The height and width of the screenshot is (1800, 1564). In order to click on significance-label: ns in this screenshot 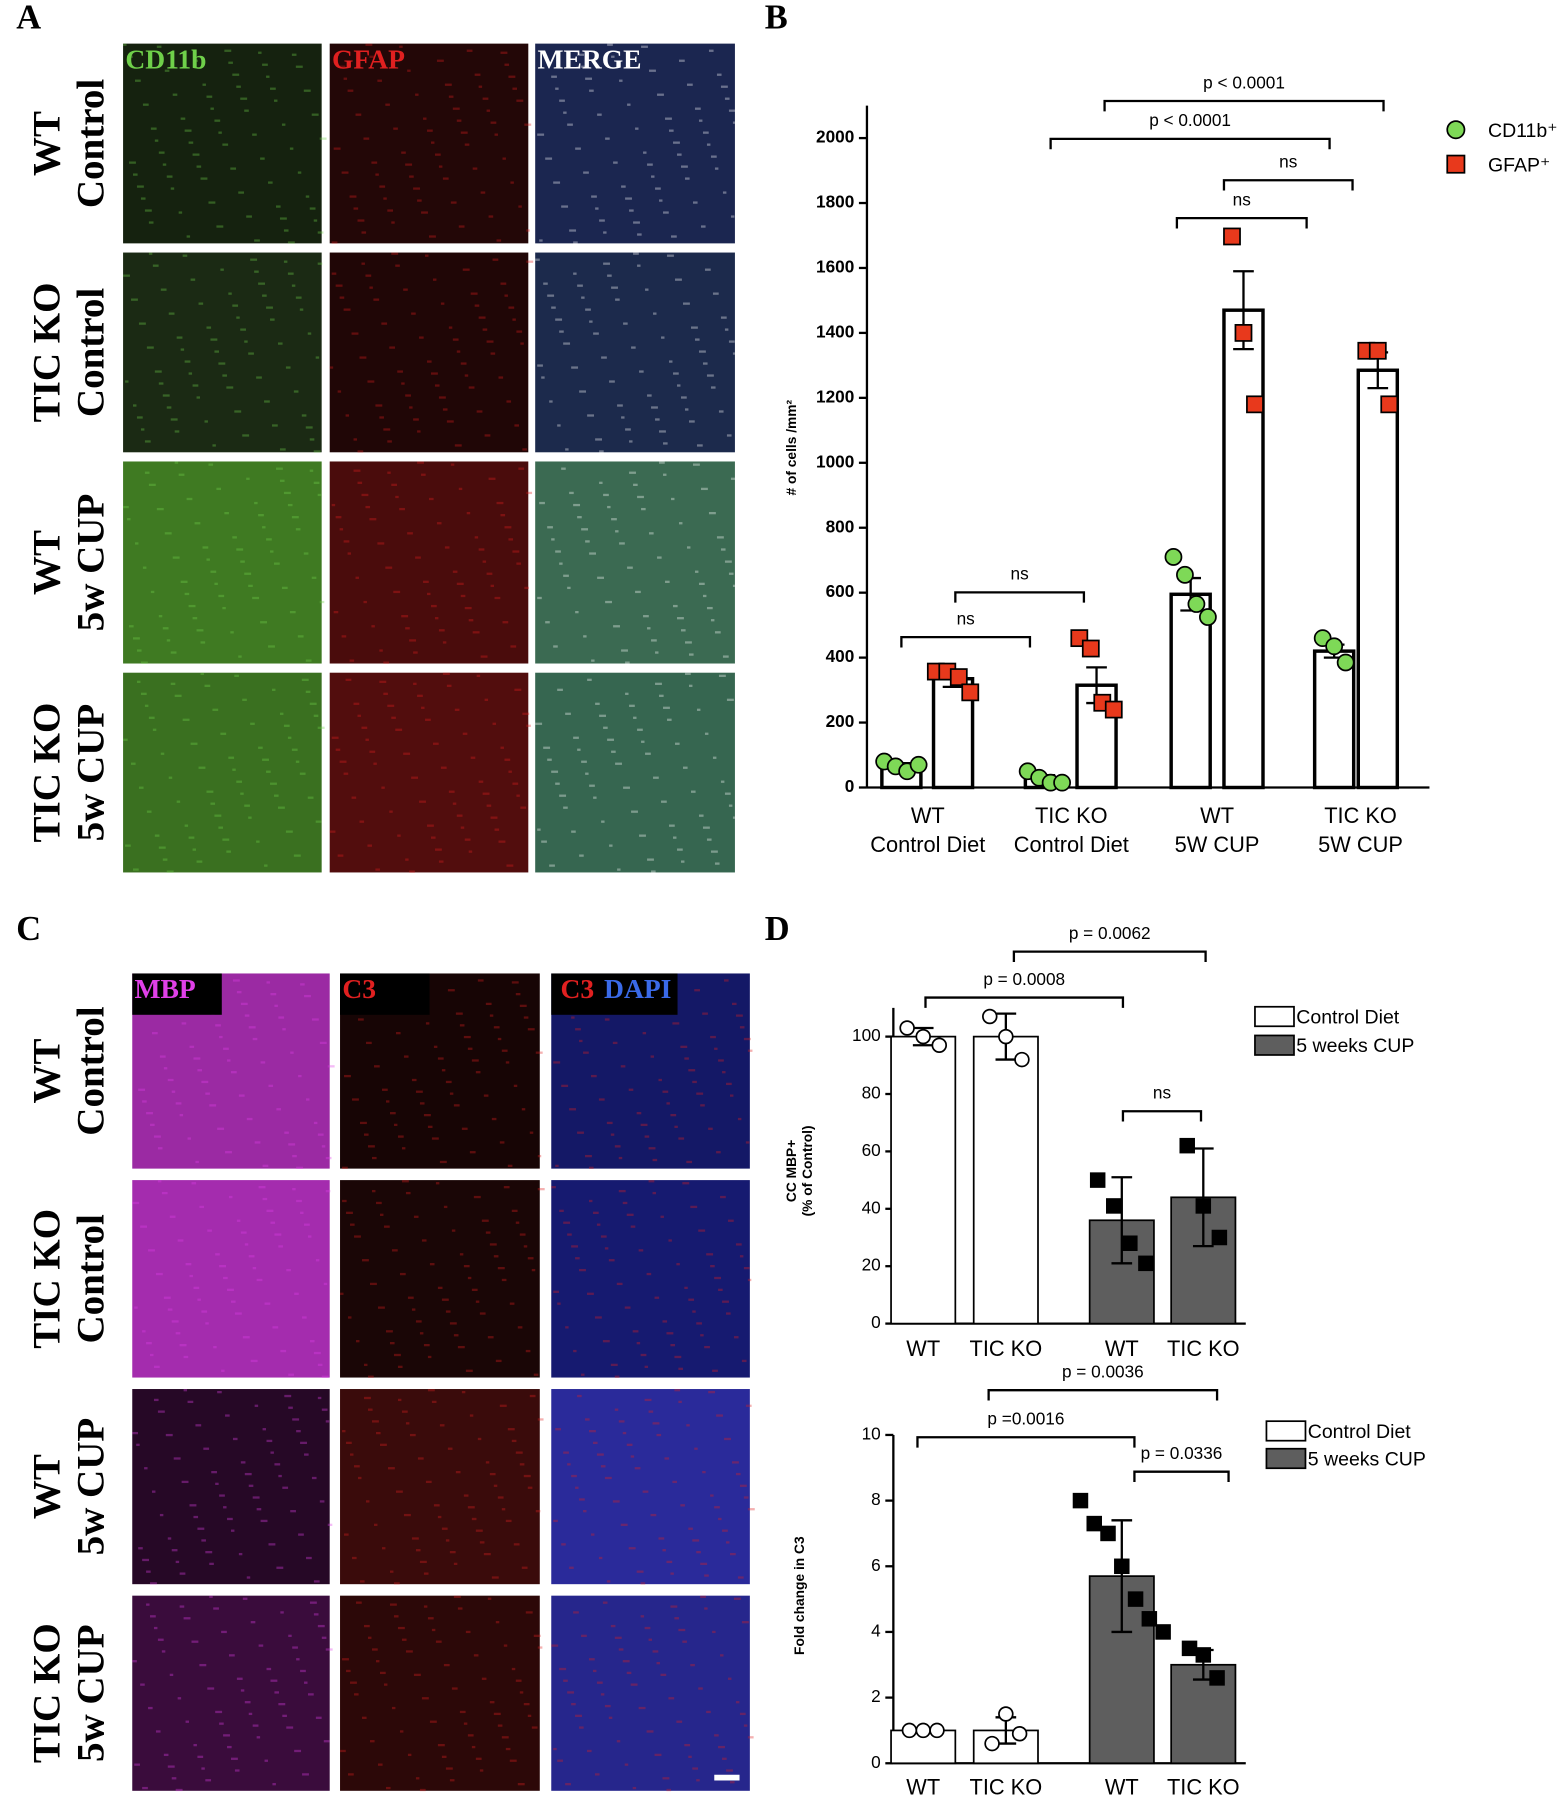, I will do `click(966, 618)`.